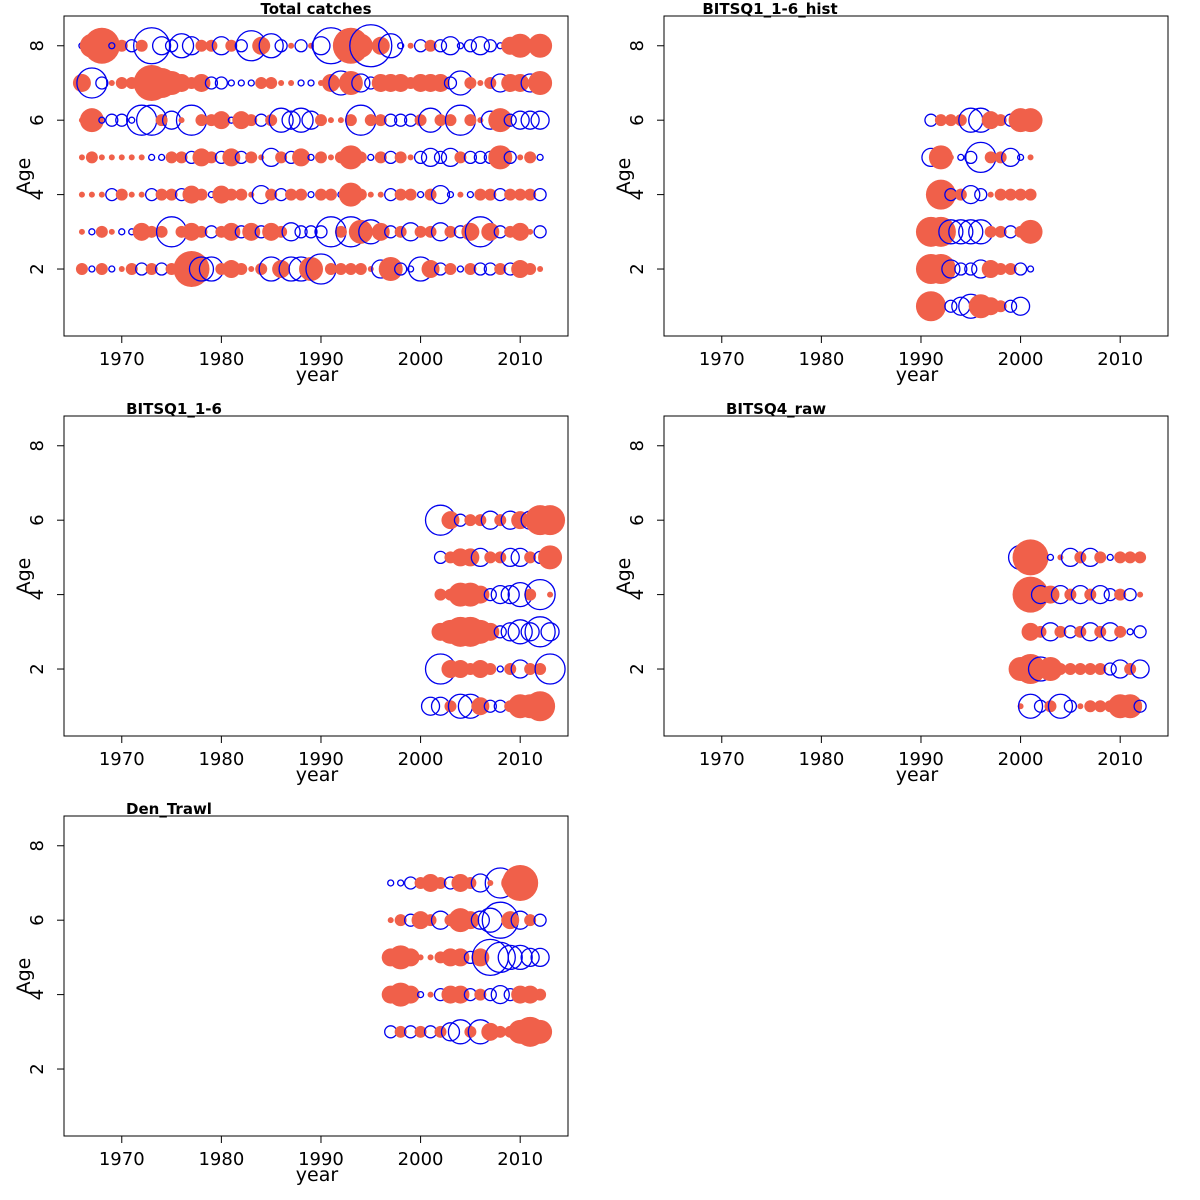  I want to click on x-tick-label: 1990, so click(321, 359).